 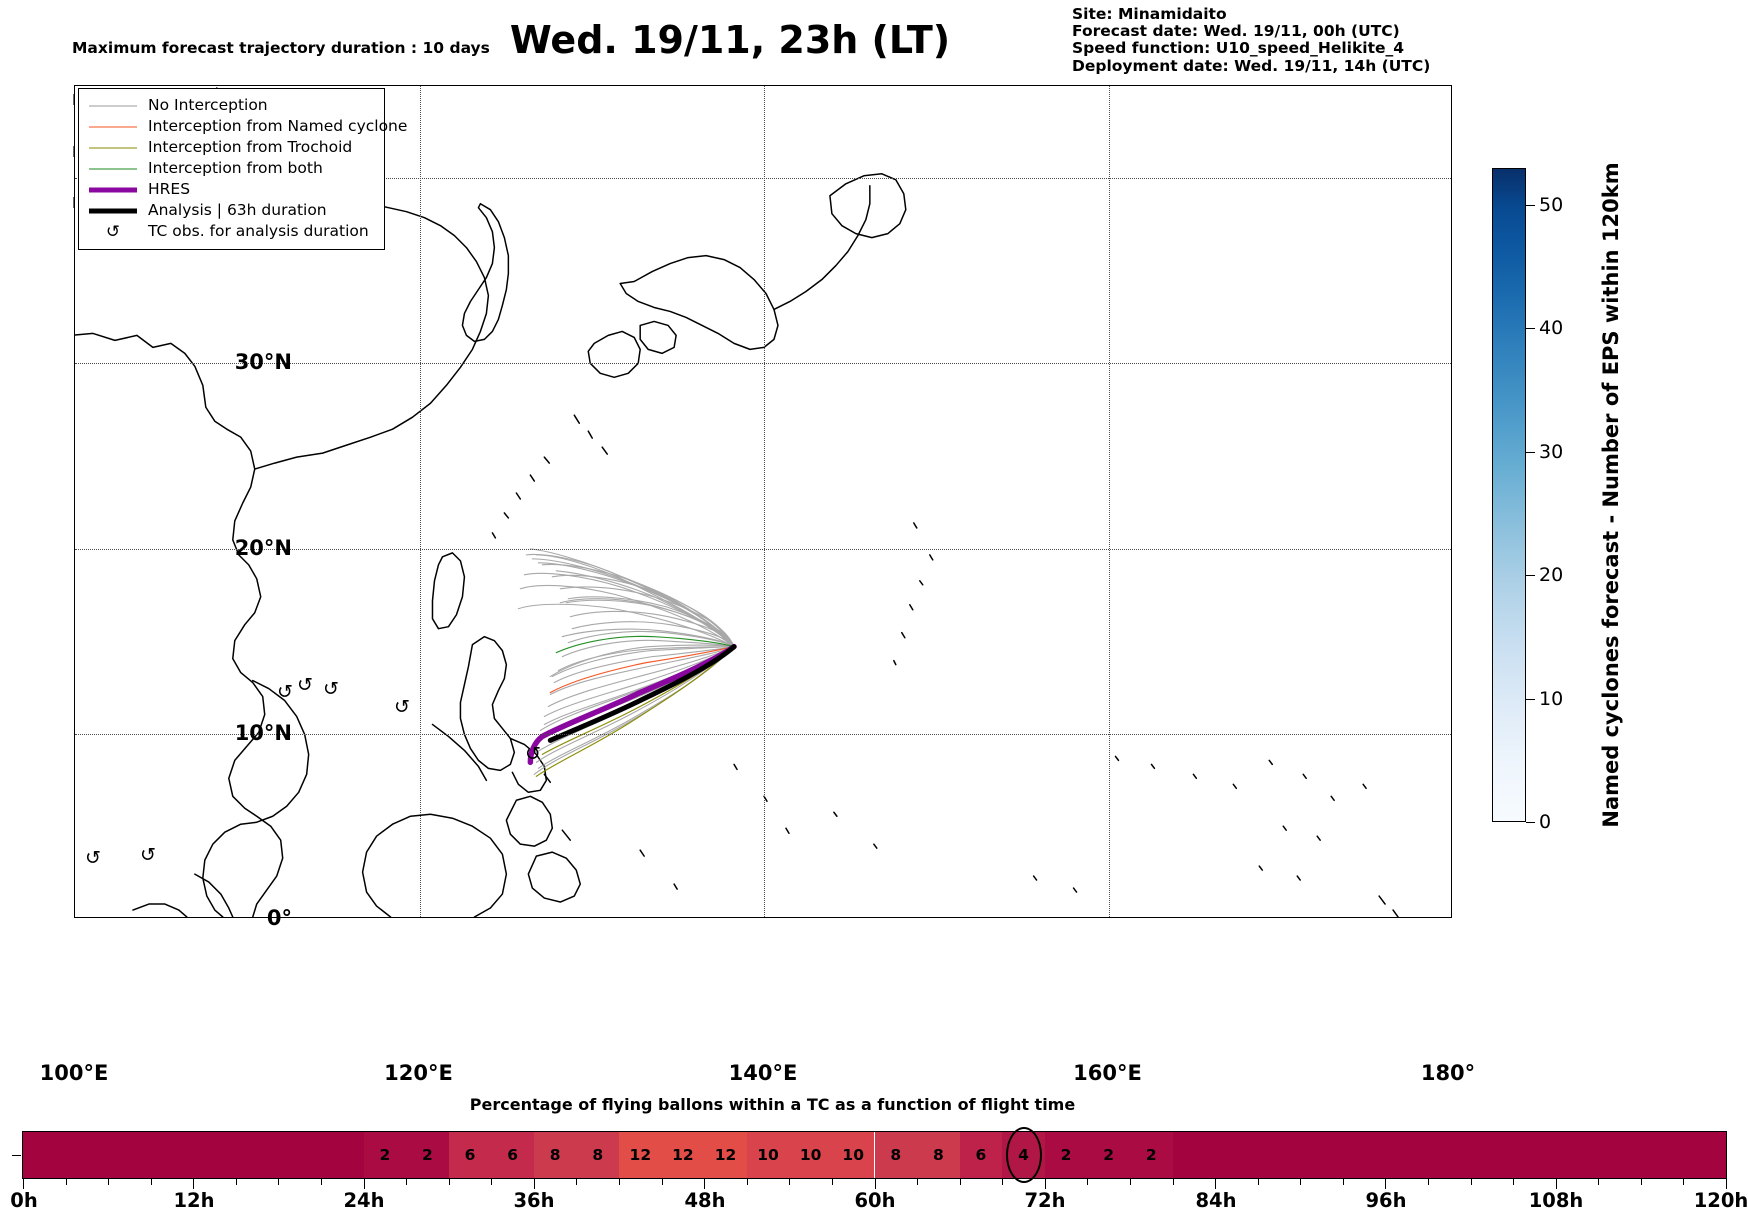 I want to click on map-xtick-140: 140°E, so click(x=763, y=1073).